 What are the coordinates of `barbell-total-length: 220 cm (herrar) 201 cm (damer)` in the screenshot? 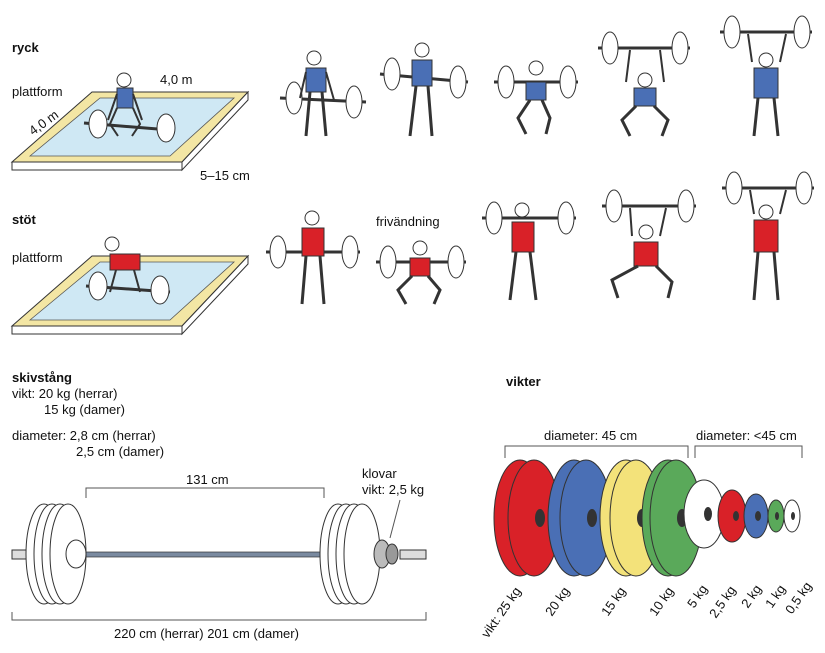 It's located at (206, 633).